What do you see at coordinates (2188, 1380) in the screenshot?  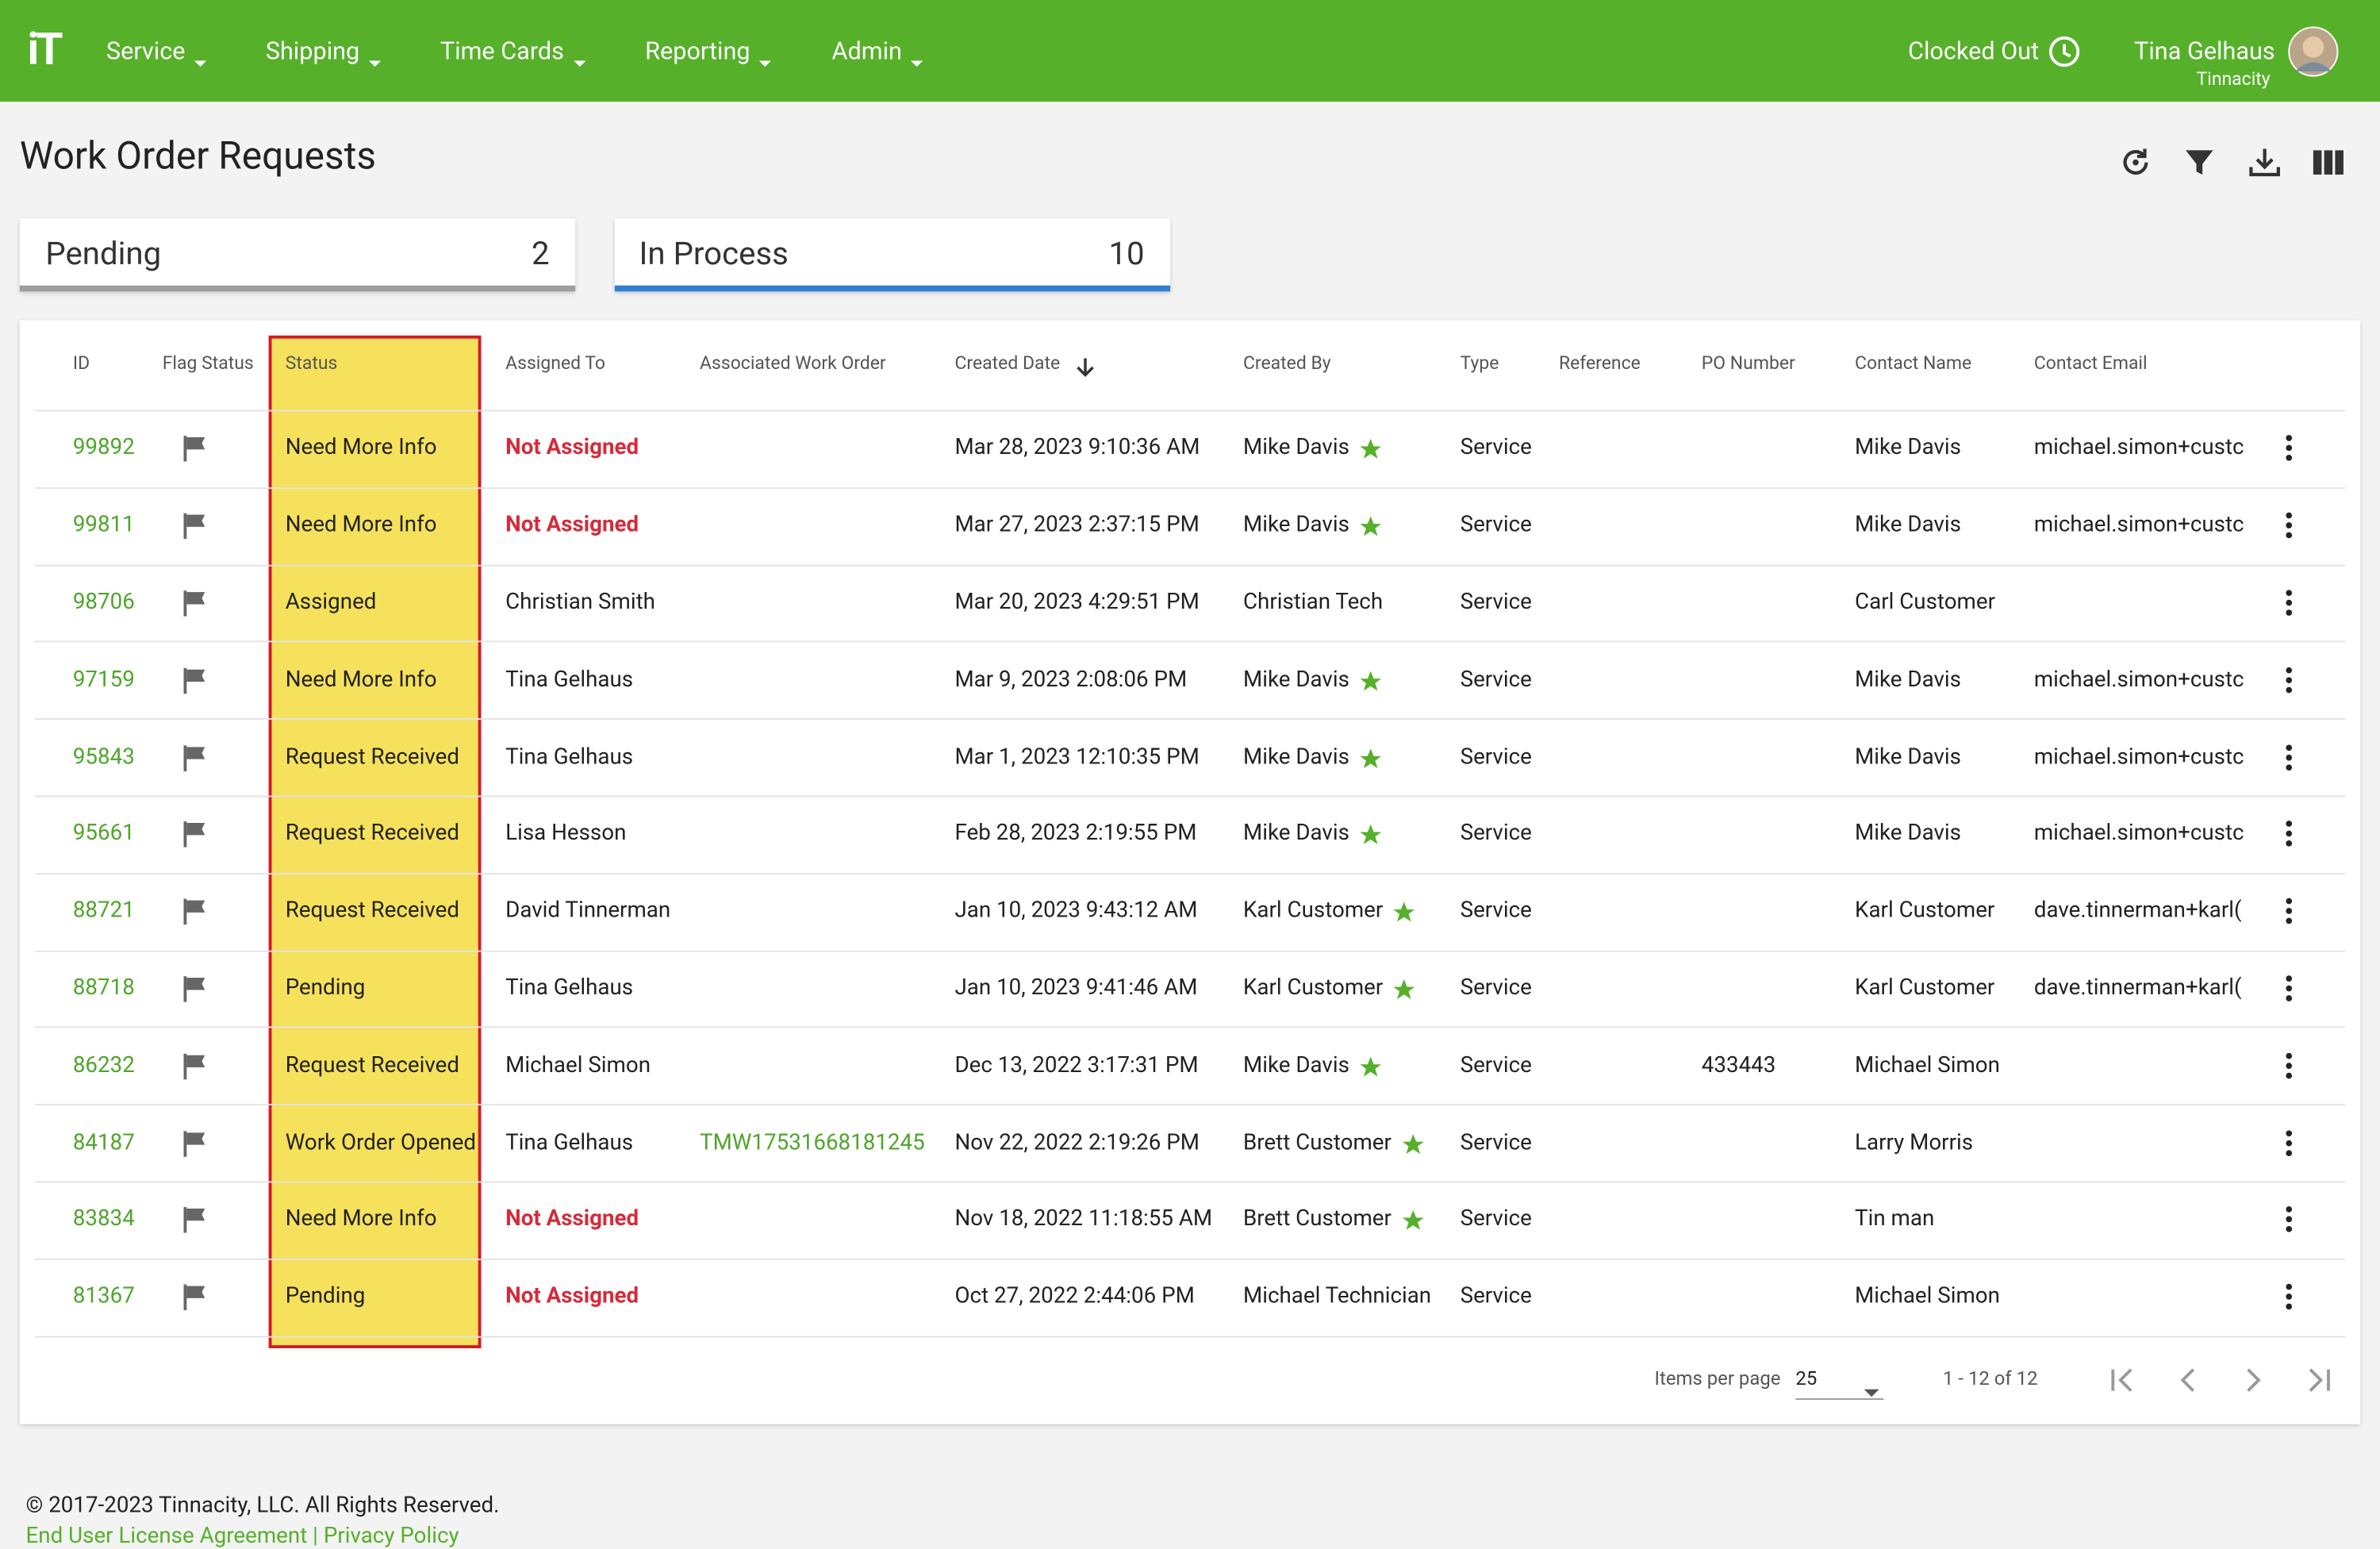 I see `prev-page` at bounding box center [2188, 1380].